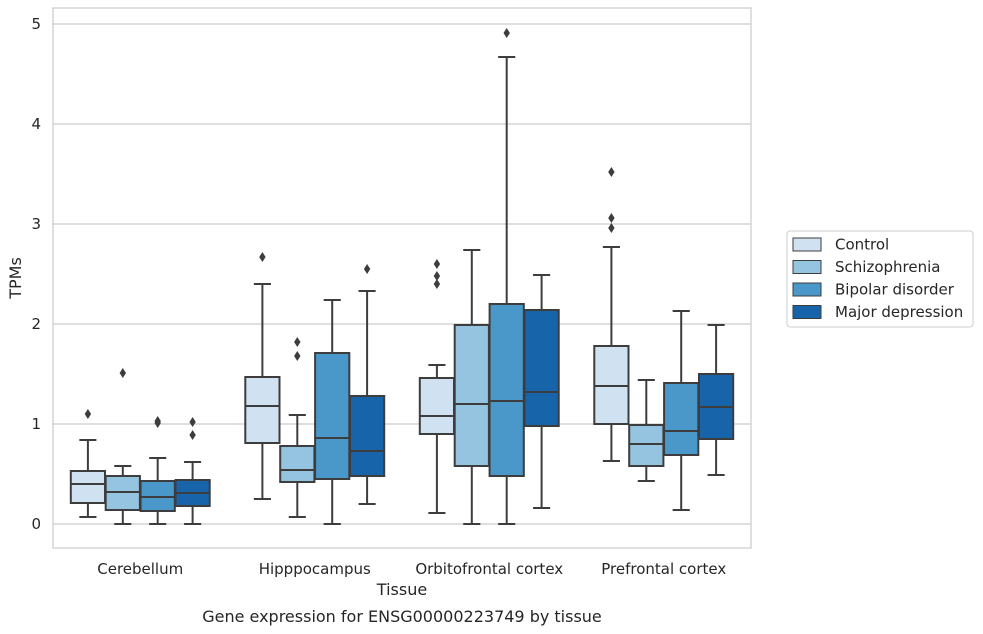 This screenshot has width=983, height=634. I want to click on x-axis-title: Tissue, so click(401, 589).